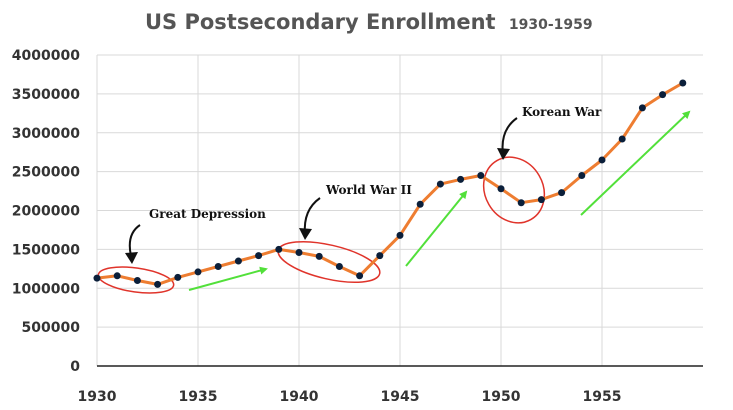 Image resolution: width=733 pixels, height=410 pixels. I want to click on ellipse-great-depression, so click(136, 280).